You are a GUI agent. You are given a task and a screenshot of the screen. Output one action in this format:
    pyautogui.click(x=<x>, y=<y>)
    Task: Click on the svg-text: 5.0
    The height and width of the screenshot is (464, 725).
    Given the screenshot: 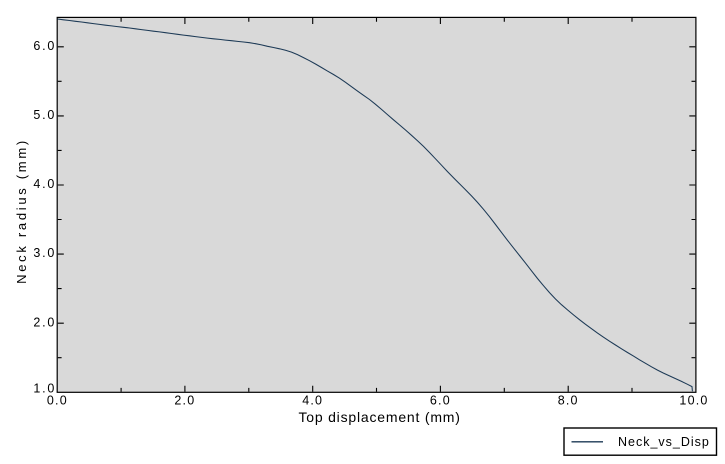 What is the action you would take?
    pyautogui.click(x=44, y=115)
    